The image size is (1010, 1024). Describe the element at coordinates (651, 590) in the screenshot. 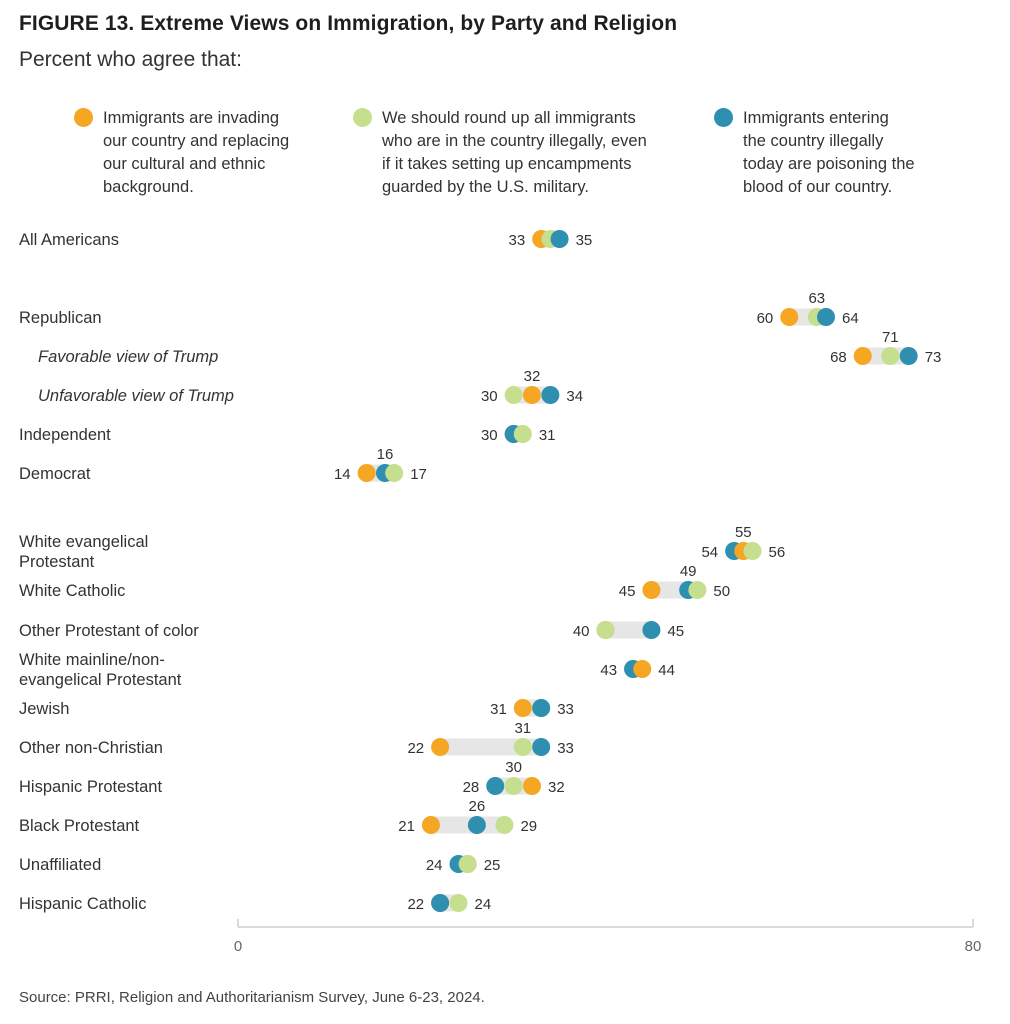

I see `dot-invading-white-catholic` at that location.